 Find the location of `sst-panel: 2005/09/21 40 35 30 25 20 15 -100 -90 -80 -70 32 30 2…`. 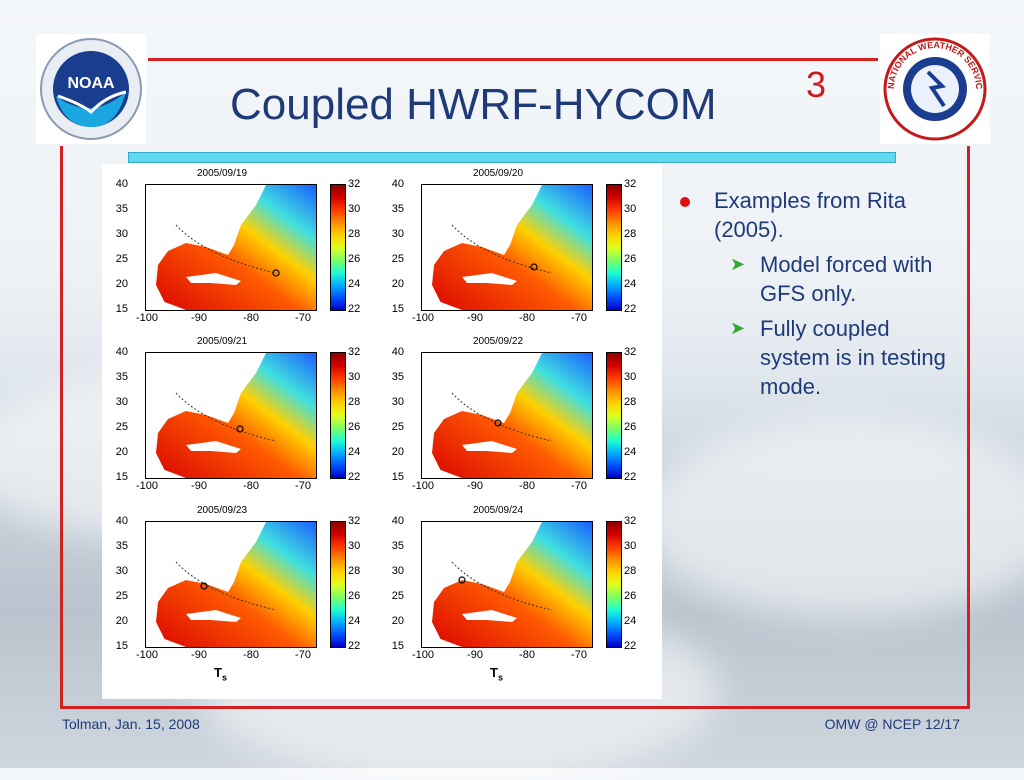

sst-panel: 2005/09/21 40 35 30 25 20 15 -100 -90 -80 -70 32 30 2… is located at coordinates (237, 421).